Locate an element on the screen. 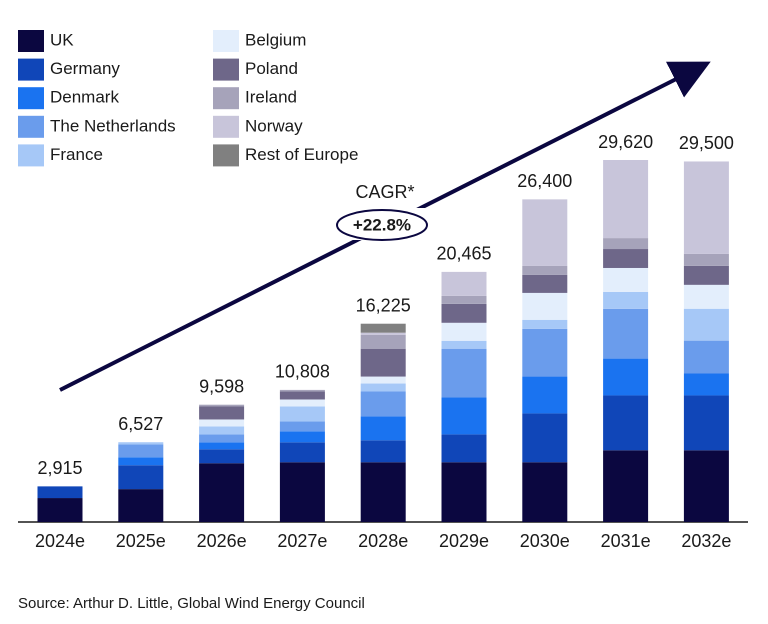 This screenshot has height=624, width=768. x-tick-label: 2029e is located at coordinates (464, 541).